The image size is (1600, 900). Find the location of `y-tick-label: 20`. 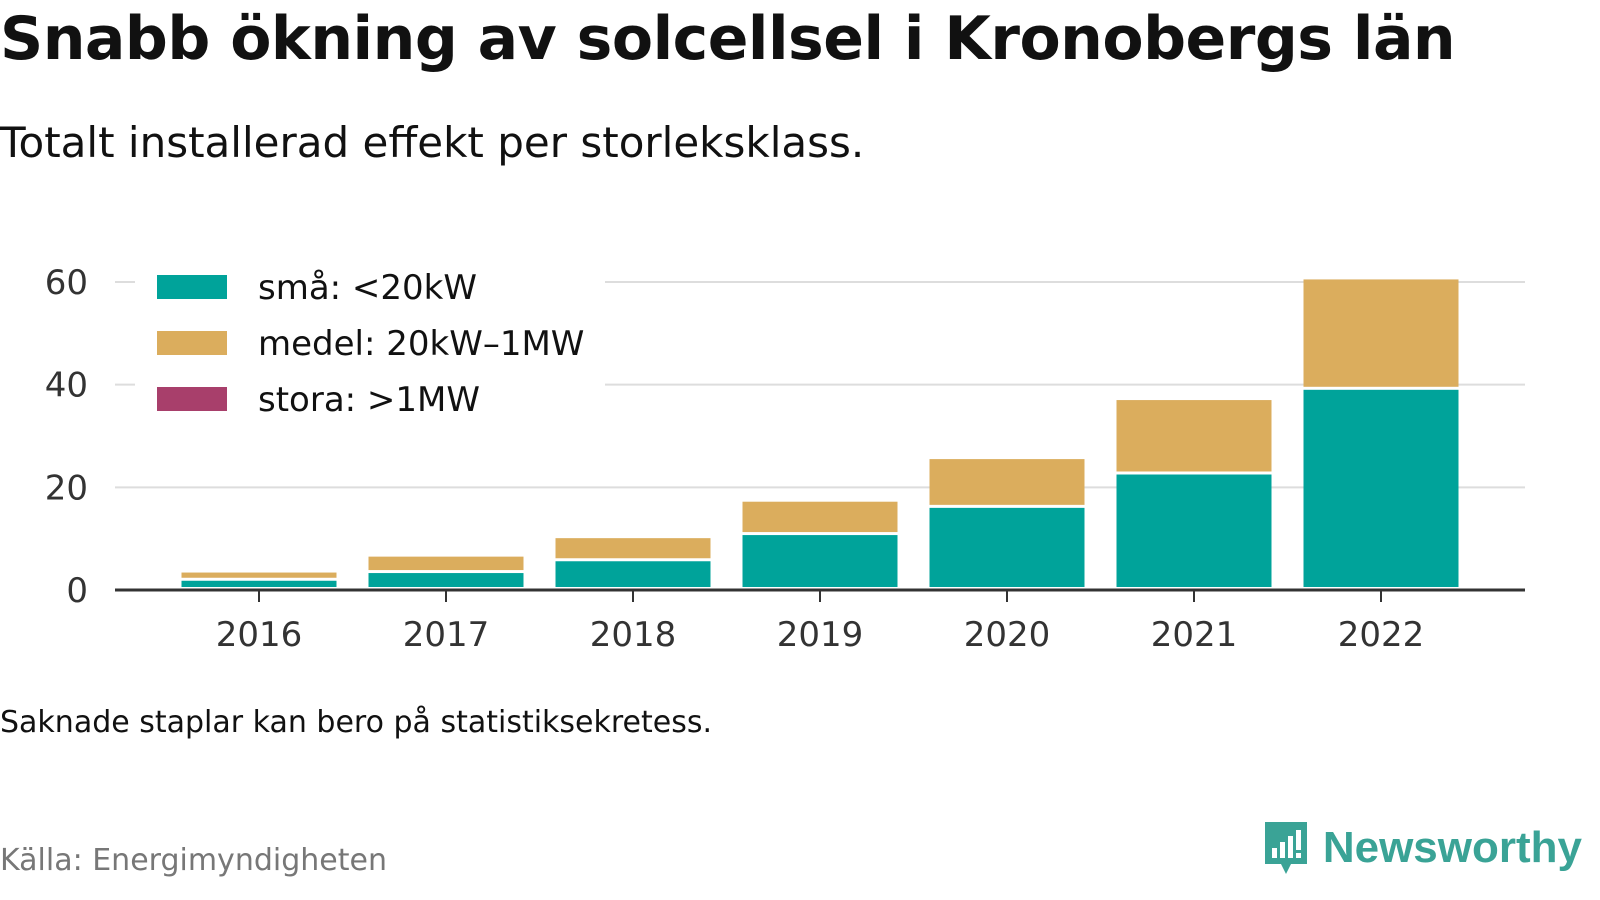

y-tick-label: 20 is located at coordinates (66, 488).